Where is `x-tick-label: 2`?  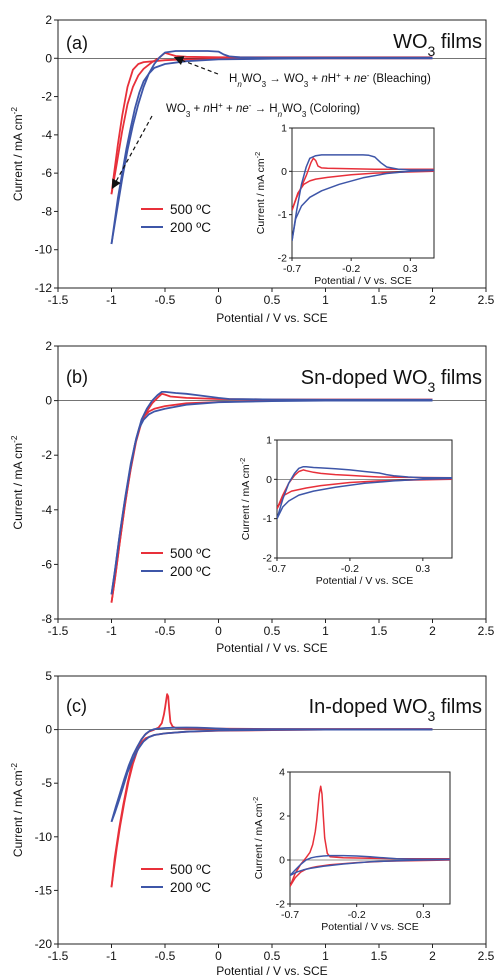 x-tick-label: 2 is located at coordinates (432, 956).